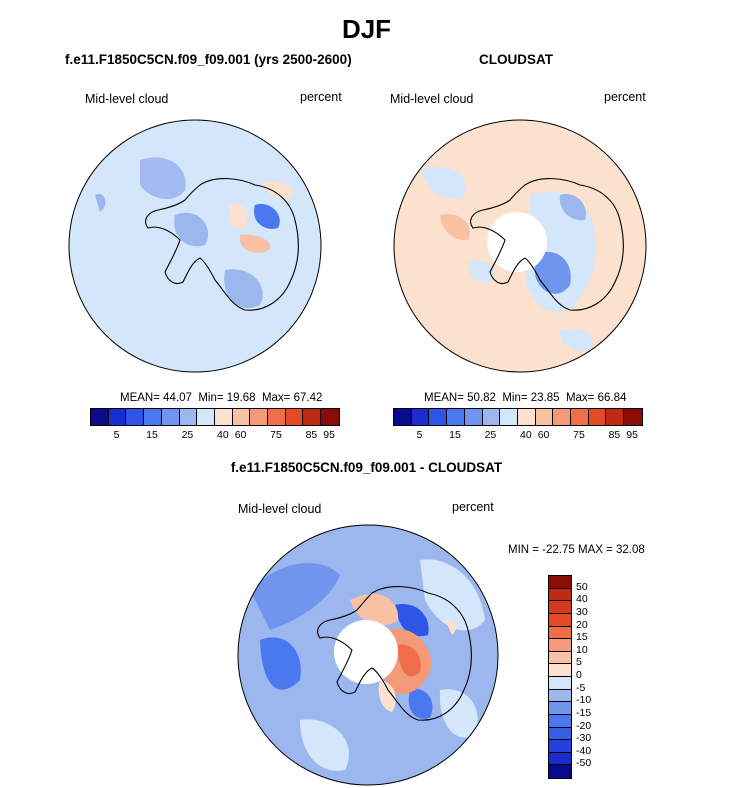 This screenshot has height=788, width=733. I want to click on colorbar-tick-label: 20, so click(582, 624).